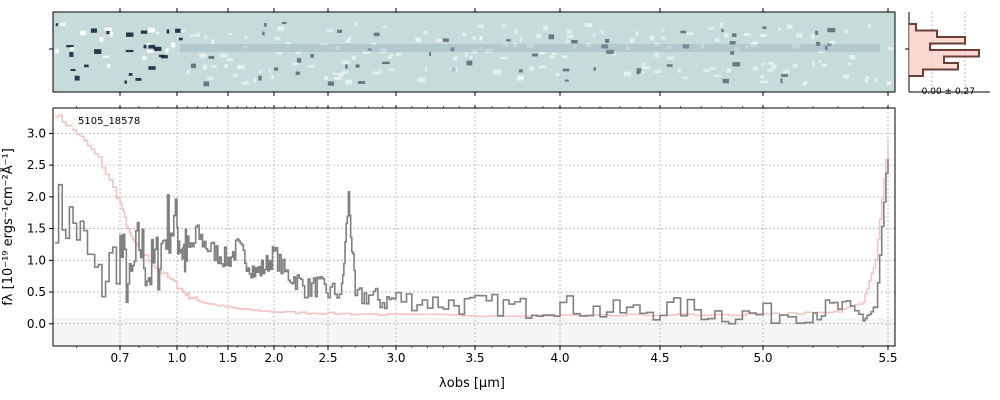 This screenshot has width=1000, height=400. I want to click on y-tick-label: 1.0, so click(36, 260).